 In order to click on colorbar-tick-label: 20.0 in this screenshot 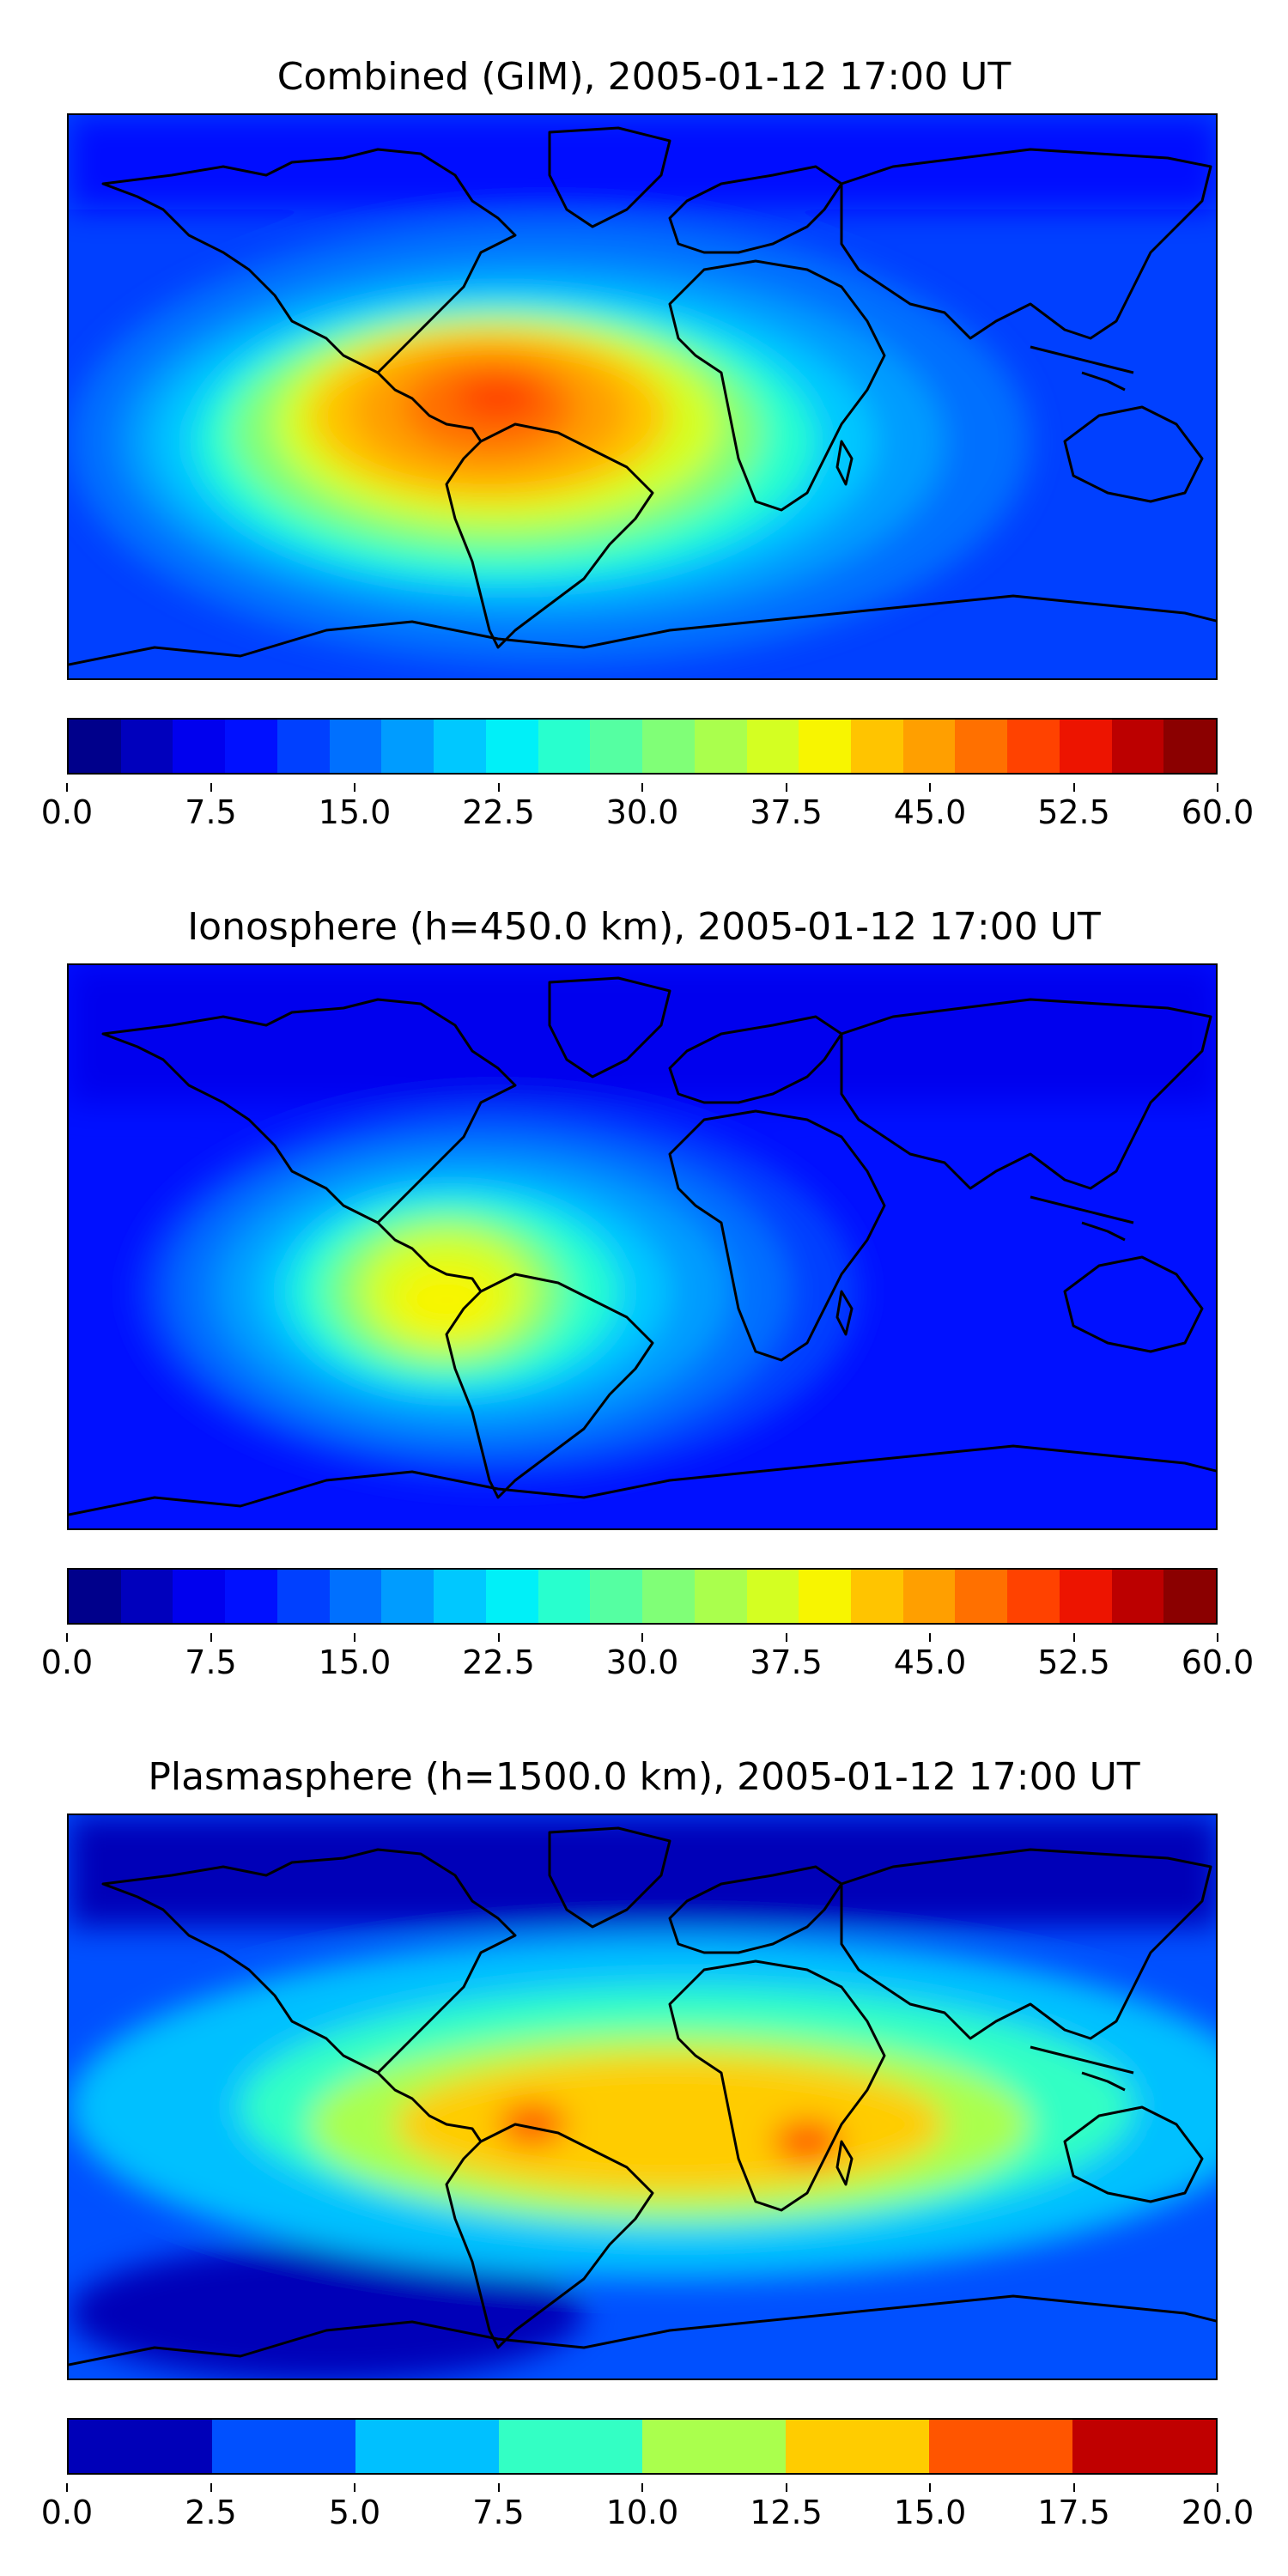, I will do `click(1218, 2513)`.